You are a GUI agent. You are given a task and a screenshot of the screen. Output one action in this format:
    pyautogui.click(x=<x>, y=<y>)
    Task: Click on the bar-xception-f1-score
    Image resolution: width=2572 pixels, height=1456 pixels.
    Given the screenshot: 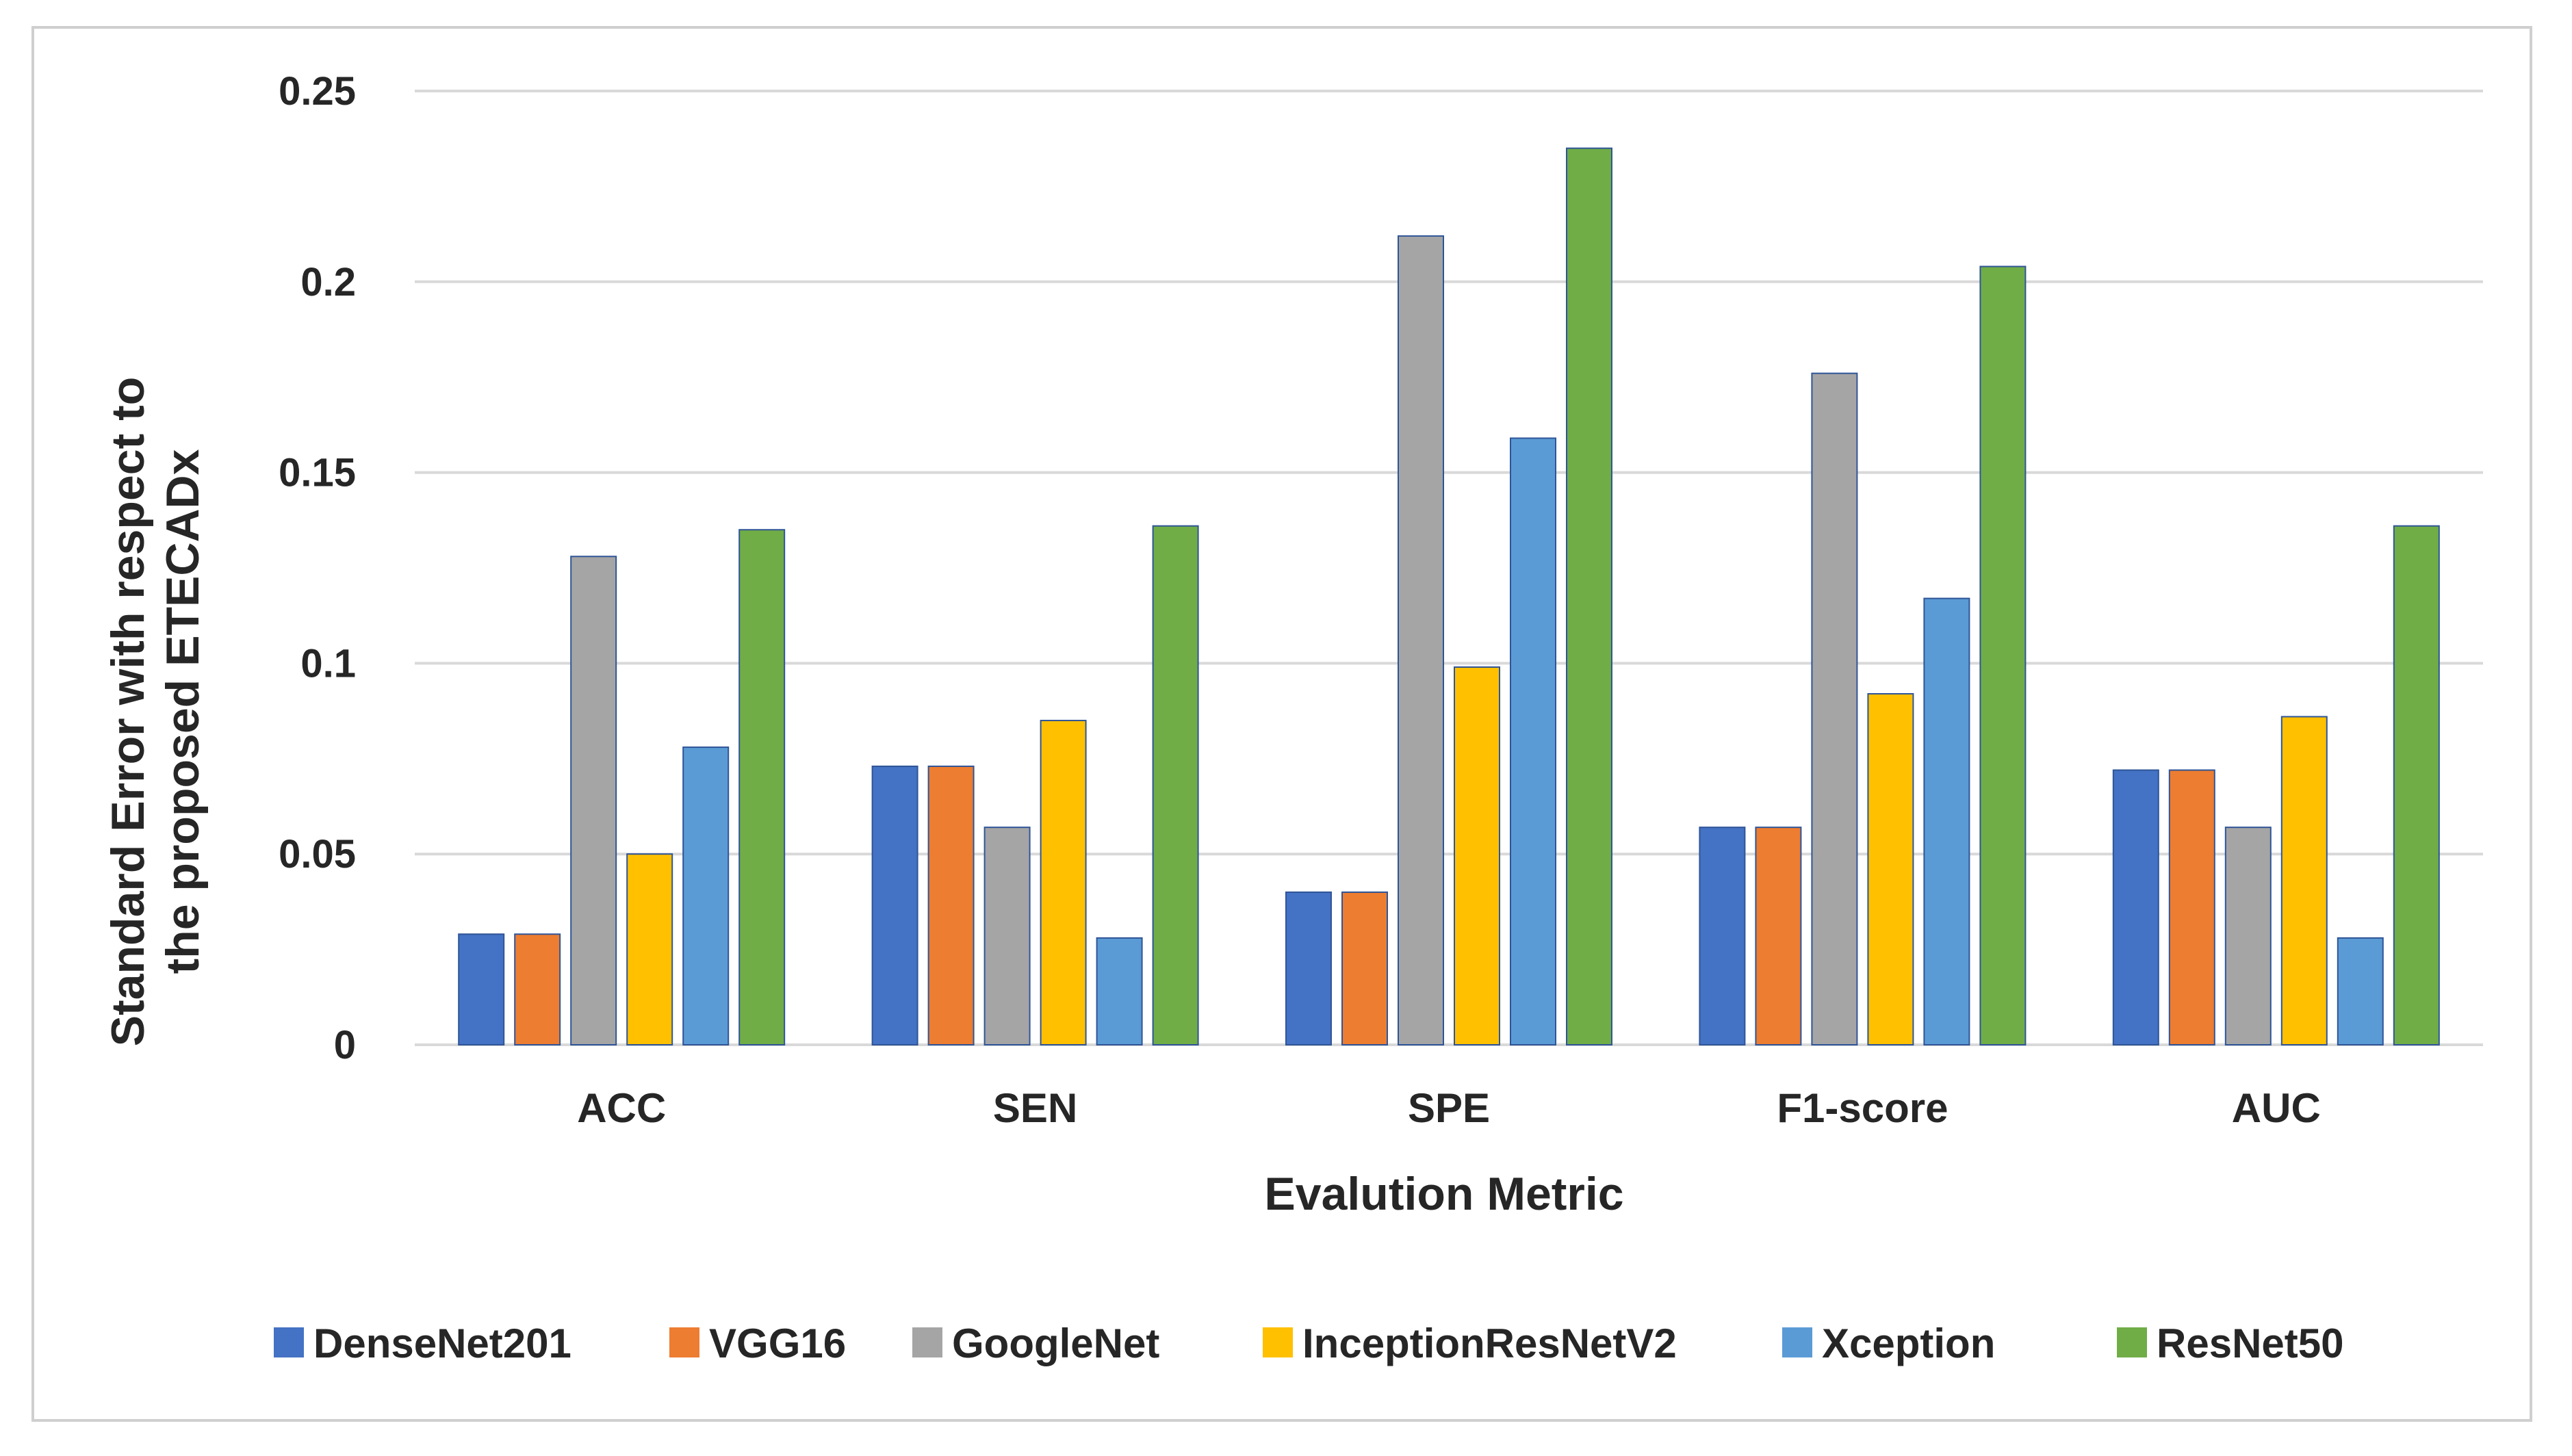 What is the action you would take?
    pyautogui.click(x=1946, y=821)
    